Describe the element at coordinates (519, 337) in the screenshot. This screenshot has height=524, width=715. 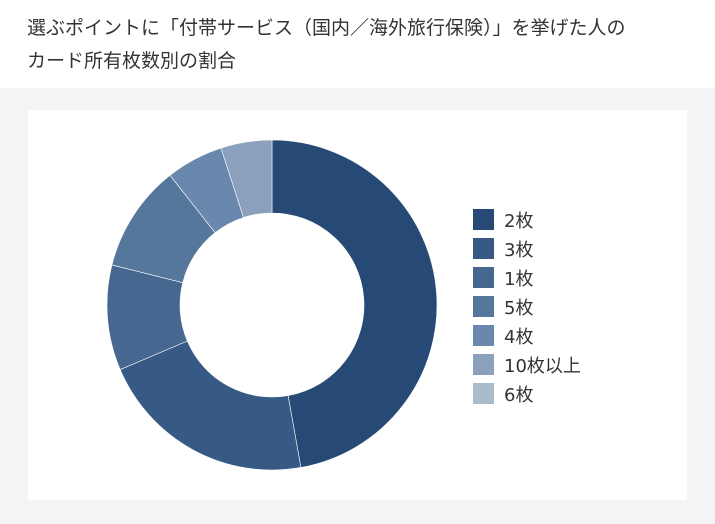
I see `legend-label: 4枚` at that location.